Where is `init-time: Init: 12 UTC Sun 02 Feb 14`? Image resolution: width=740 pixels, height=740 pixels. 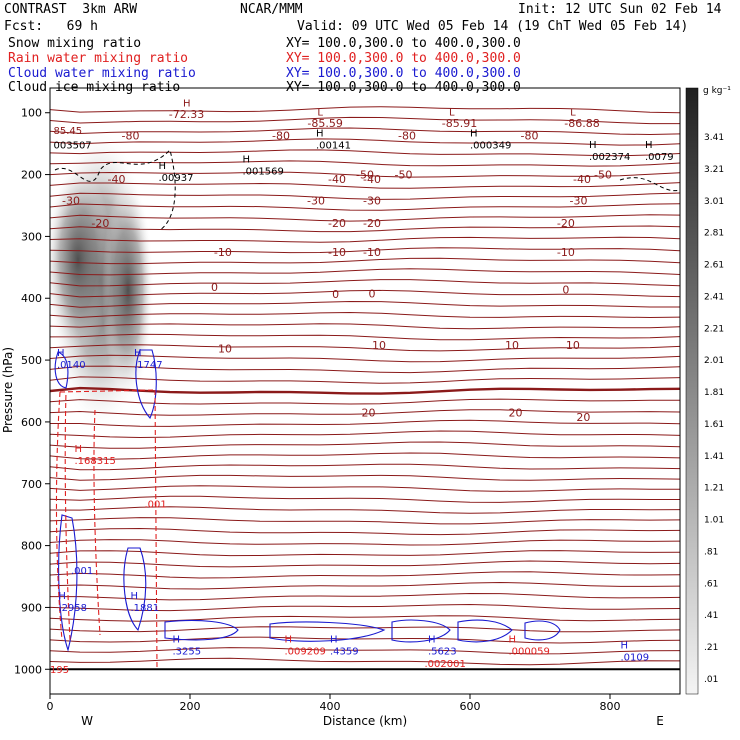 init-time: Init: 12 UTC Sun 02 Feb 14 is located at coordinates (620, 9).